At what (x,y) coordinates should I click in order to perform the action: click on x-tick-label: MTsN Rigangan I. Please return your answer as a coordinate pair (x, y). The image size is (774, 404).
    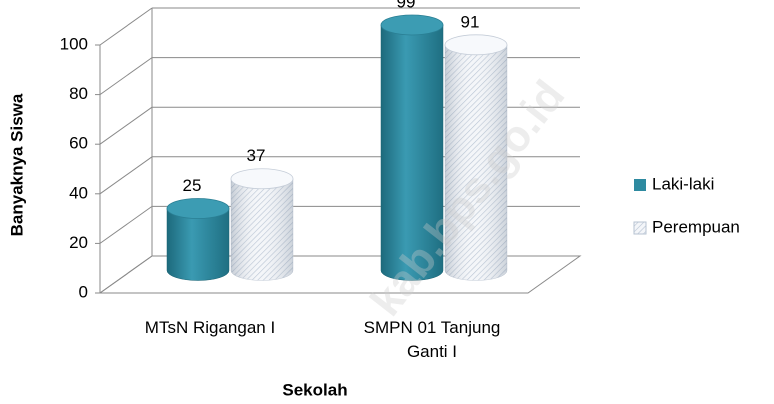
    Looking at the image, I should click on (210, 327).